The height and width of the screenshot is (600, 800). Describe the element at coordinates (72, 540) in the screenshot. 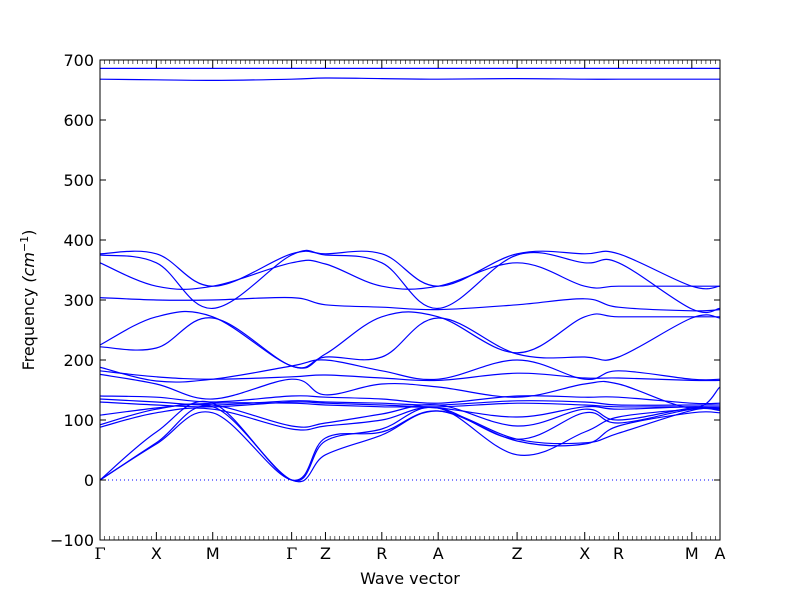

I see `y-tick-label: −100` at that location.